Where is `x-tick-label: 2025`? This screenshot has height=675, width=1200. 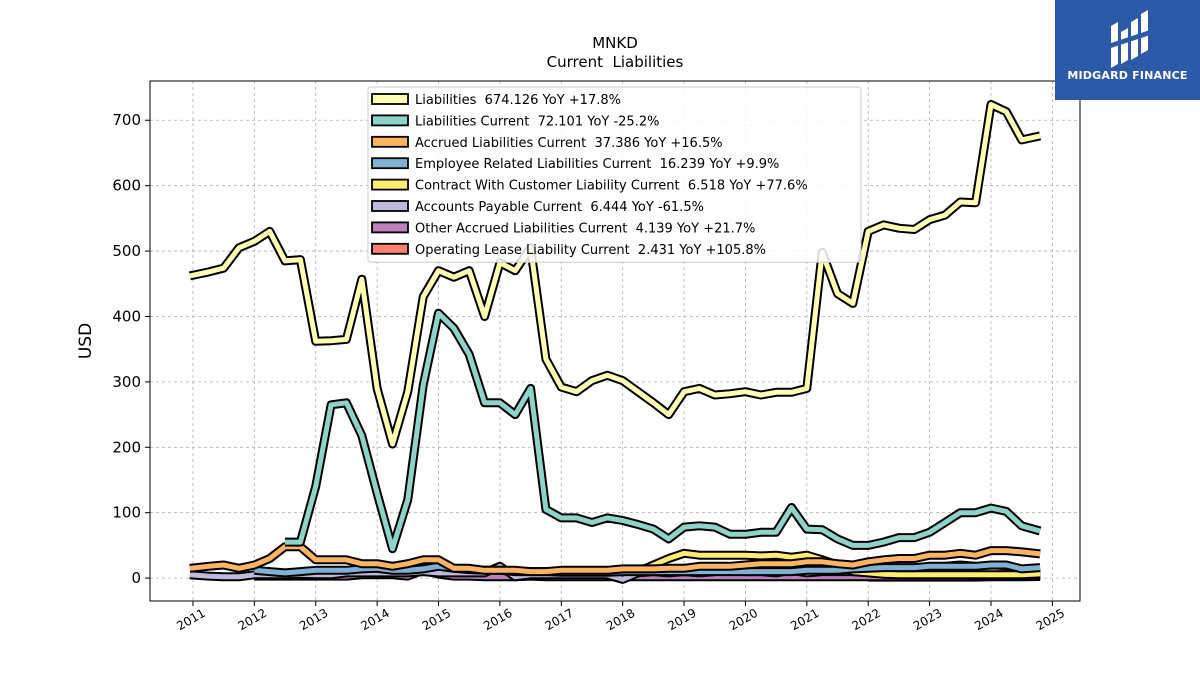
x-tick-label: 2025 is located at coordinates (1050, 619).